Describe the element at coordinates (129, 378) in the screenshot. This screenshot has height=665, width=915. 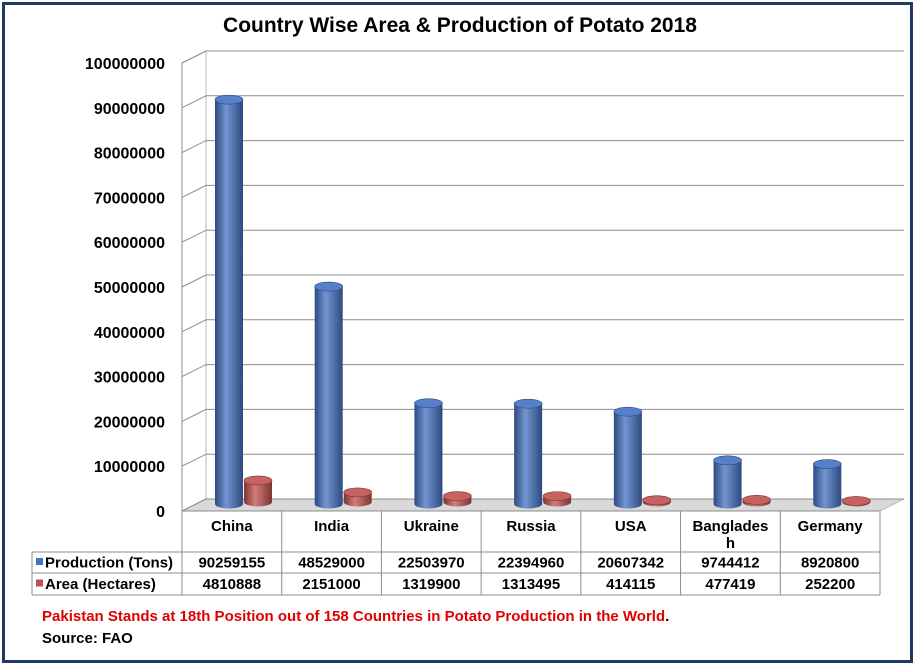
I see `y-tick-label: 30000000` at that location.